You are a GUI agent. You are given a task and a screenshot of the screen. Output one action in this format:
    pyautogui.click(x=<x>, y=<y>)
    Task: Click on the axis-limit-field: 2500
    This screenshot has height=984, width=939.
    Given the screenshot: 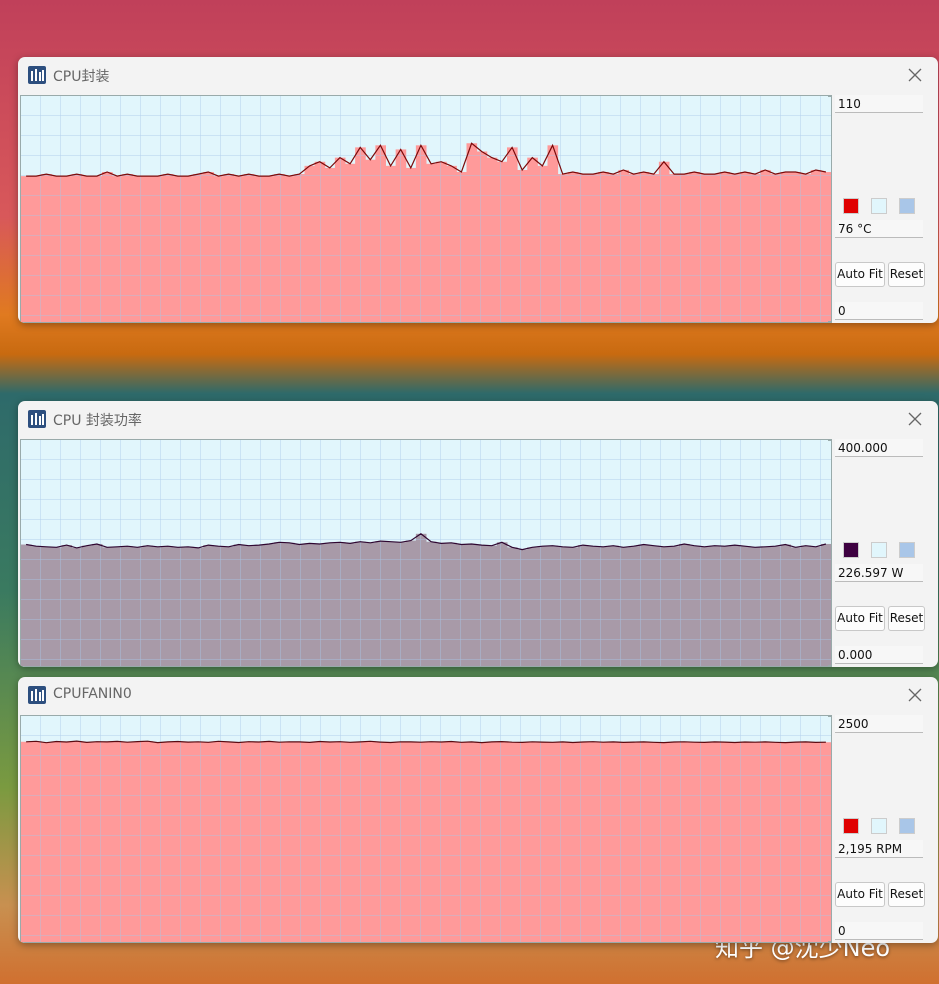 What is the action you would take?
    pyautogui.click(x=879, y=724)
    